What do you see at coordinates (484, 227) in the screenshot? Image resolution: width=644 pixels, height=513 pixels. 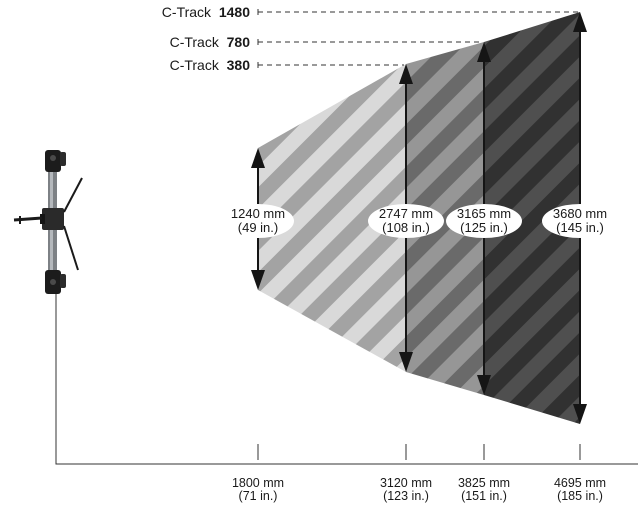 I see `badge-3165-in: (125 in.)` at bounding box center [484, 227].